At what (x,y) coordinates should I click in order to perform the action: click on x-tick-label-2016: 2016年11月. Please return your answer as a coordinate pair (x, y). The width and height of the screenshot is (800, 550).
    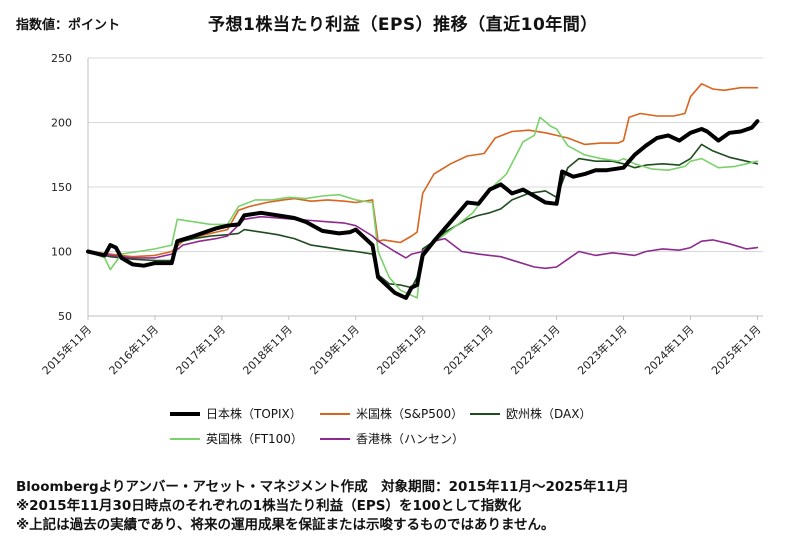
    Looking at the image, I should click on (133, 349).